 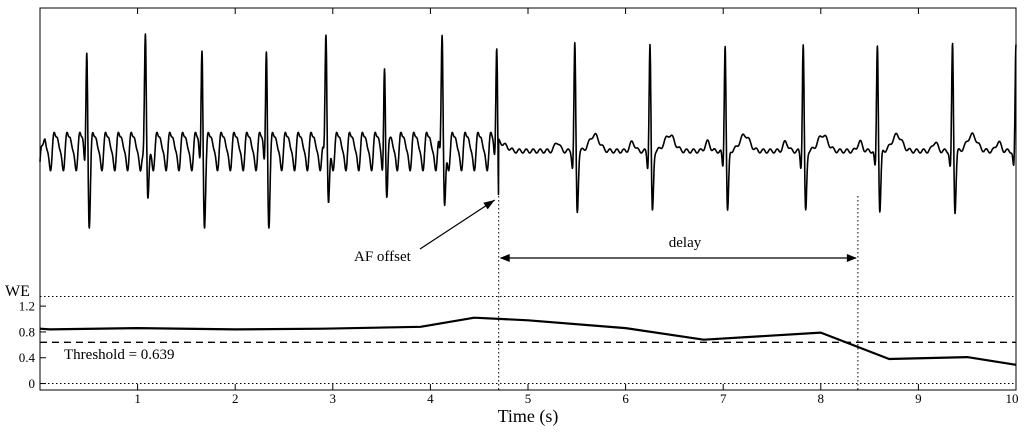 I want to click on we-y-tick-label: 0.4, so click(x=27, y=357).